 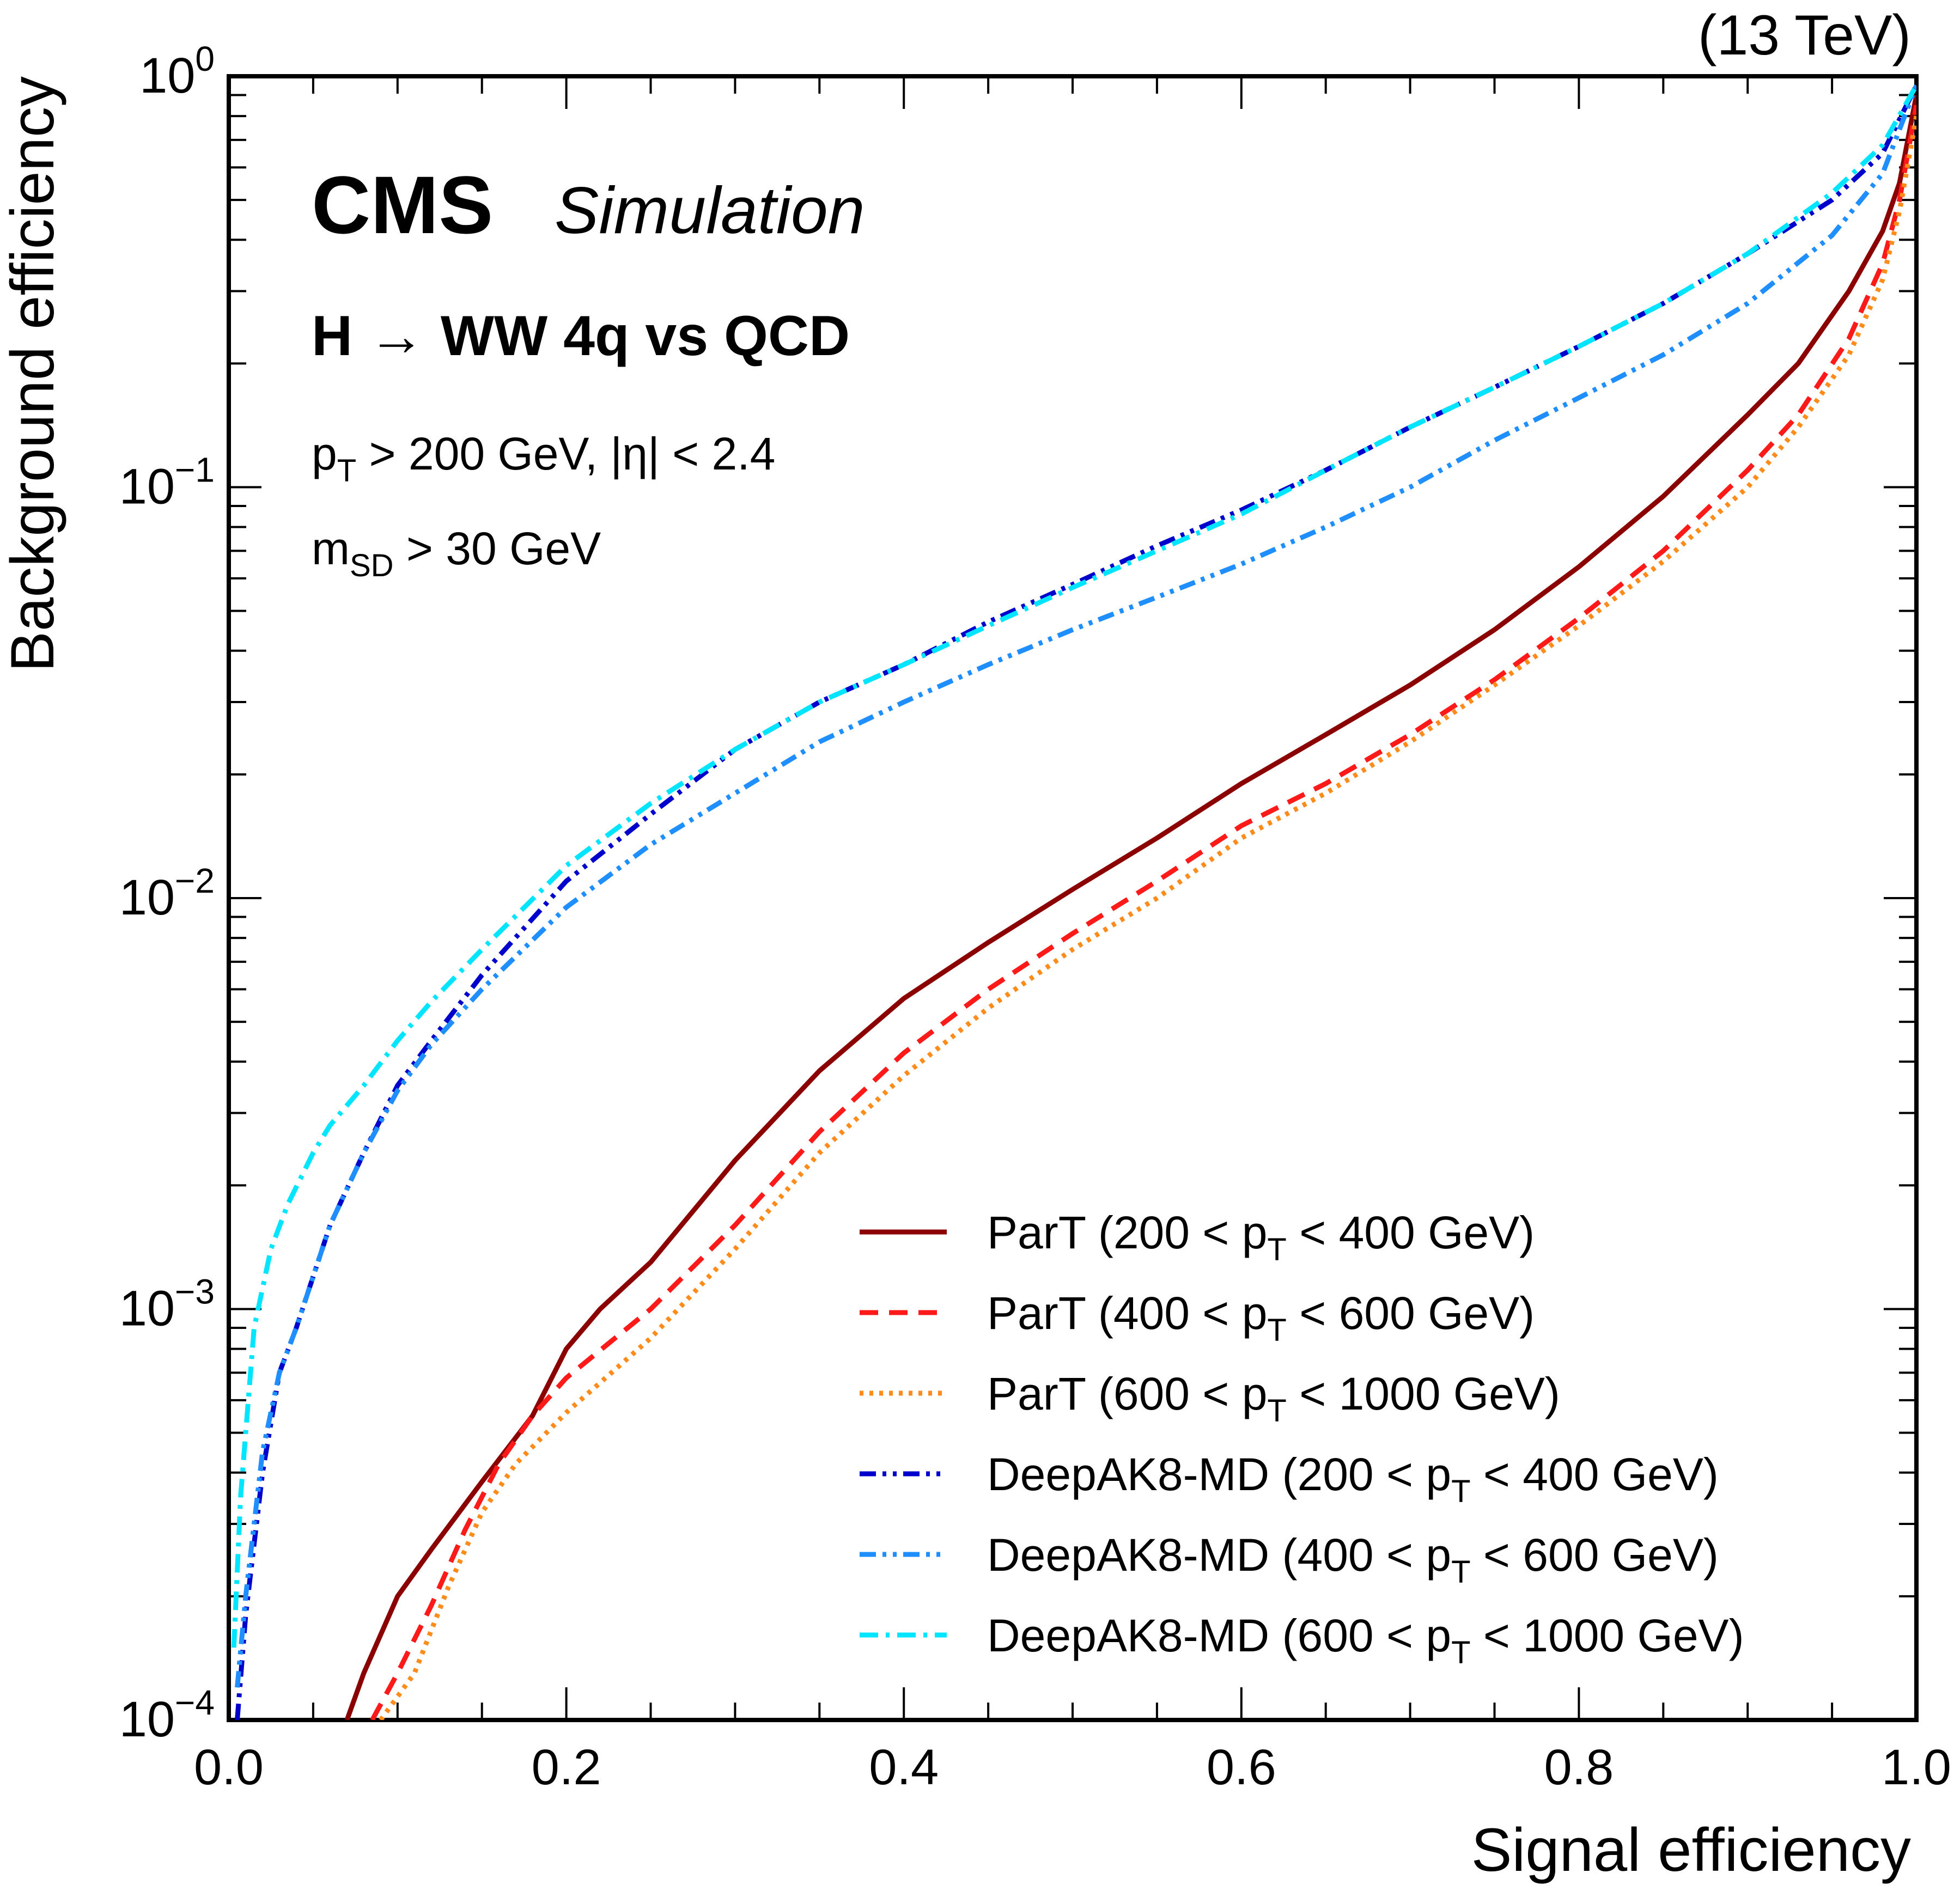 What do you see at coordinates (33, 374) in the screenshot?
I see `y-axis-title: Background efficiency` at bounding box center [33, 374].